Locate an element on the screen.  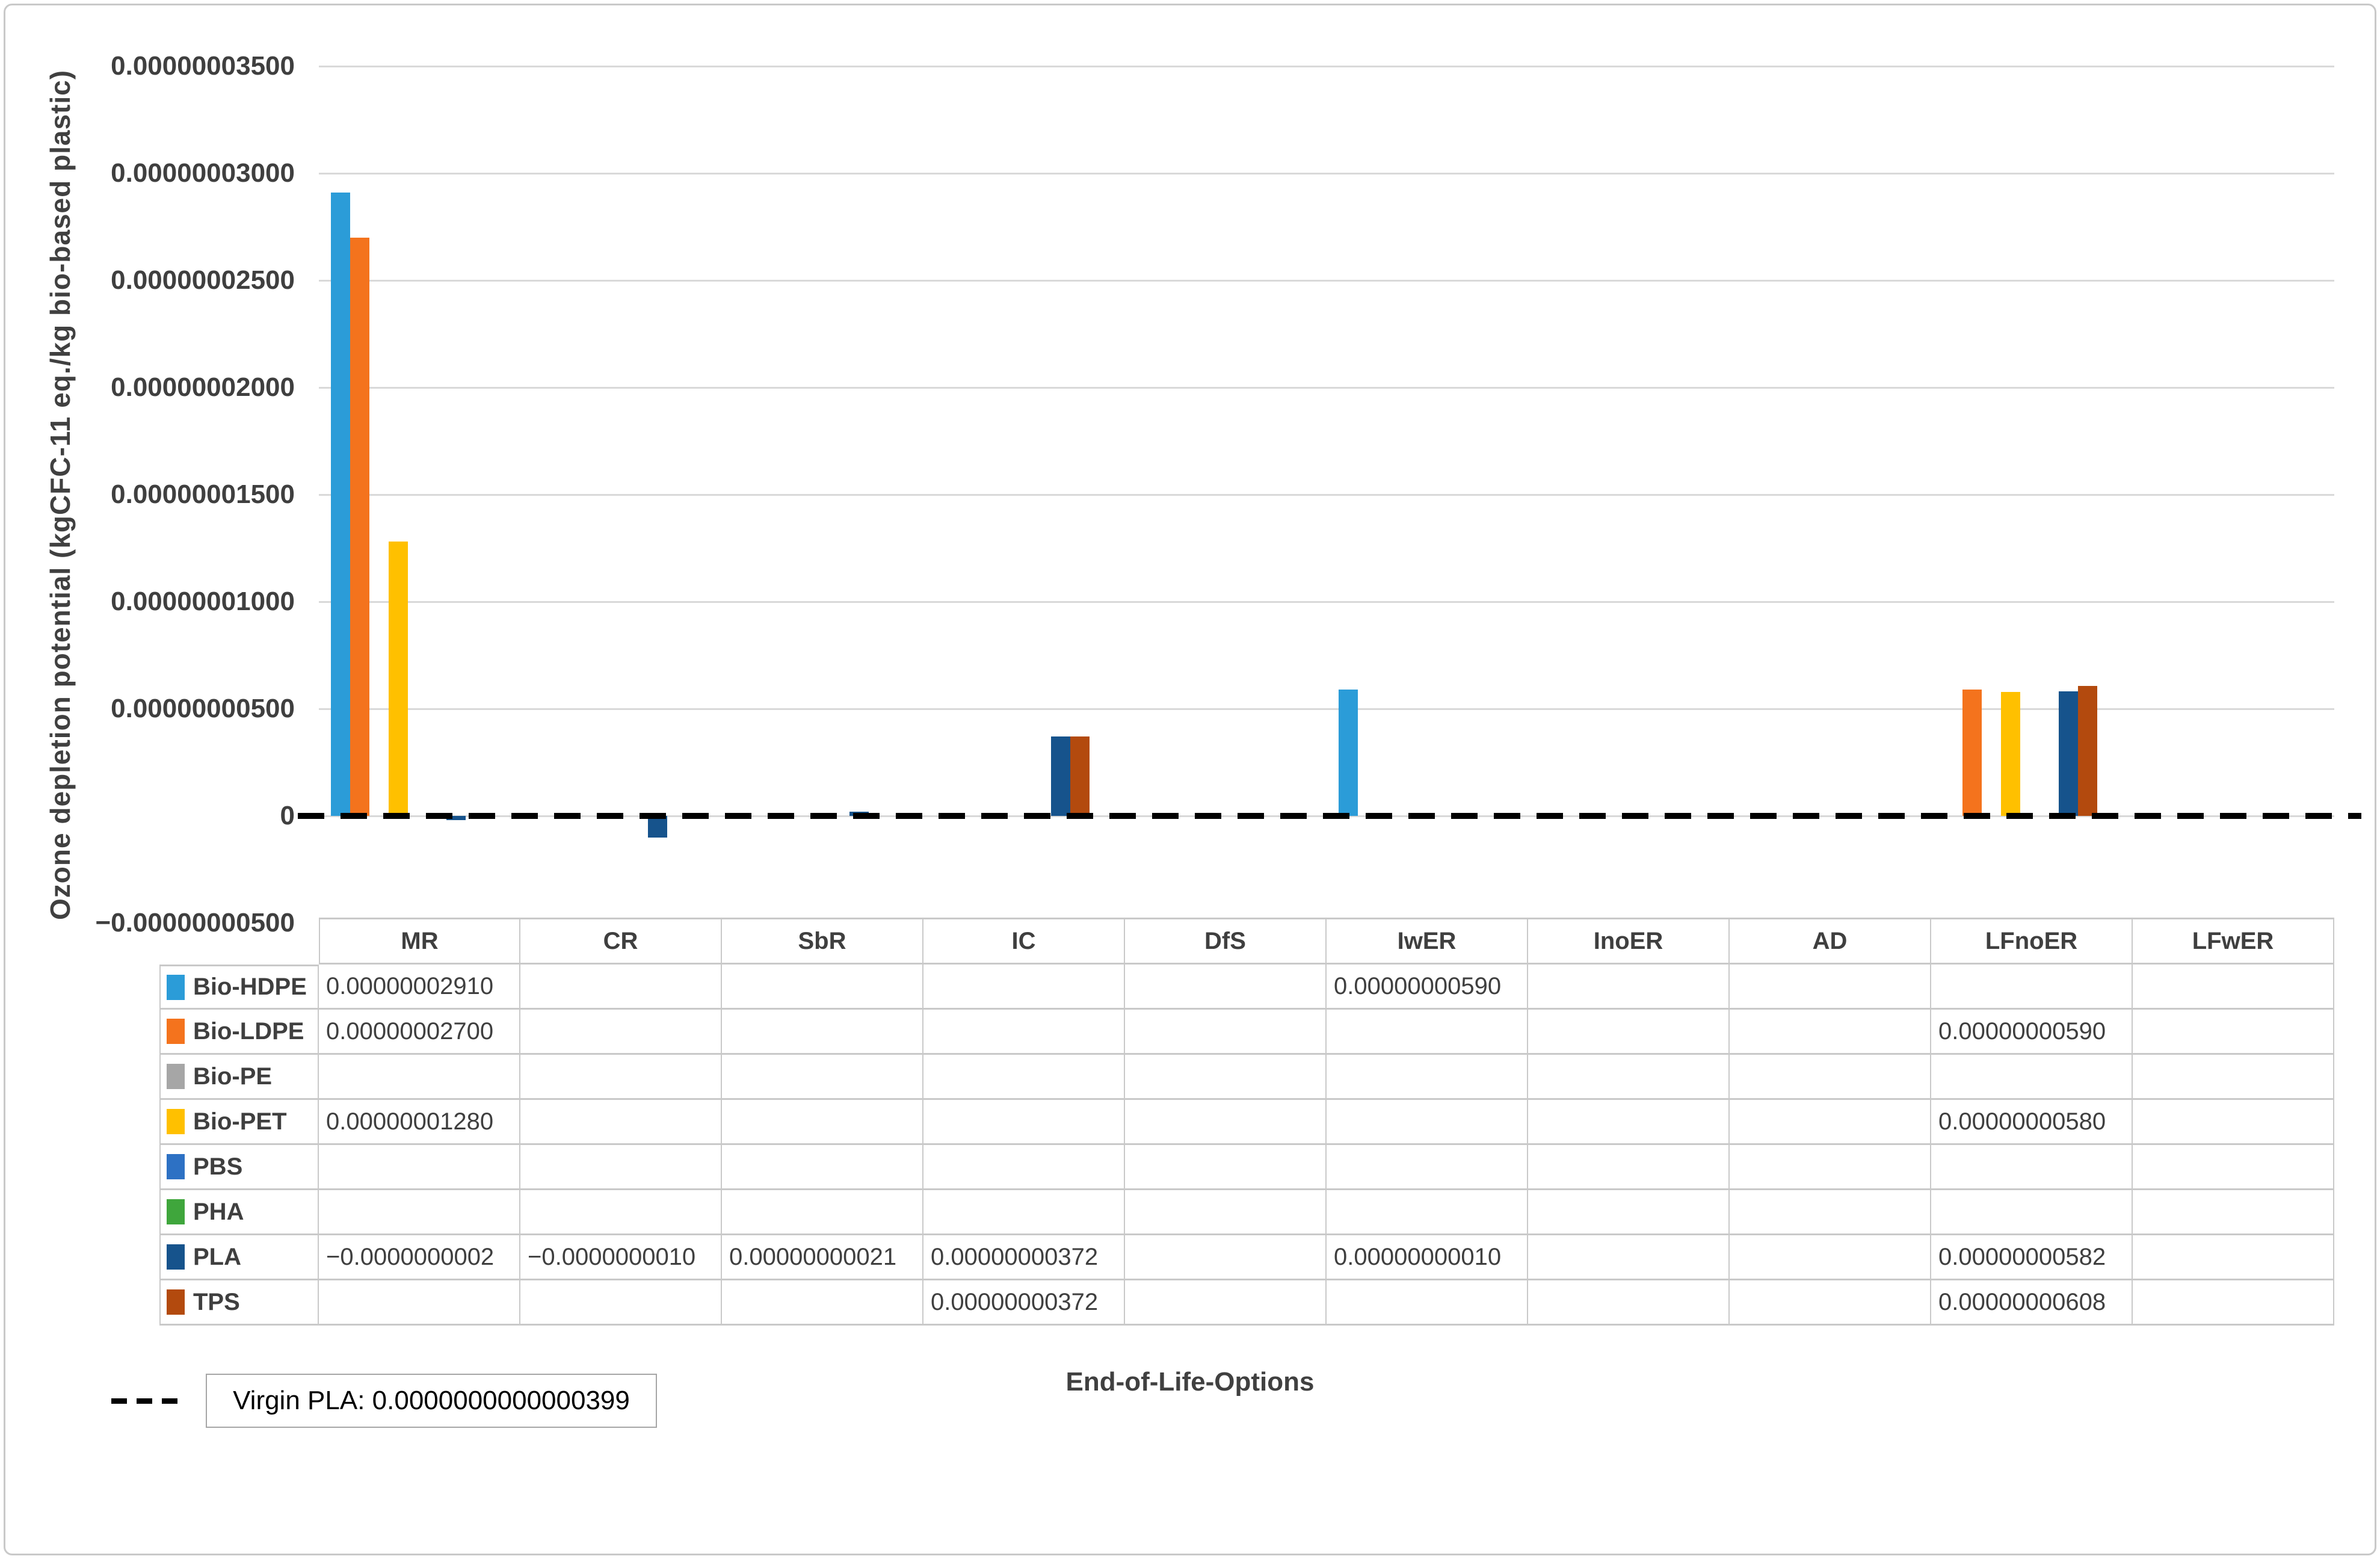
series-name-cell: Bio-LDPE is located at coordinates (239, 1032).